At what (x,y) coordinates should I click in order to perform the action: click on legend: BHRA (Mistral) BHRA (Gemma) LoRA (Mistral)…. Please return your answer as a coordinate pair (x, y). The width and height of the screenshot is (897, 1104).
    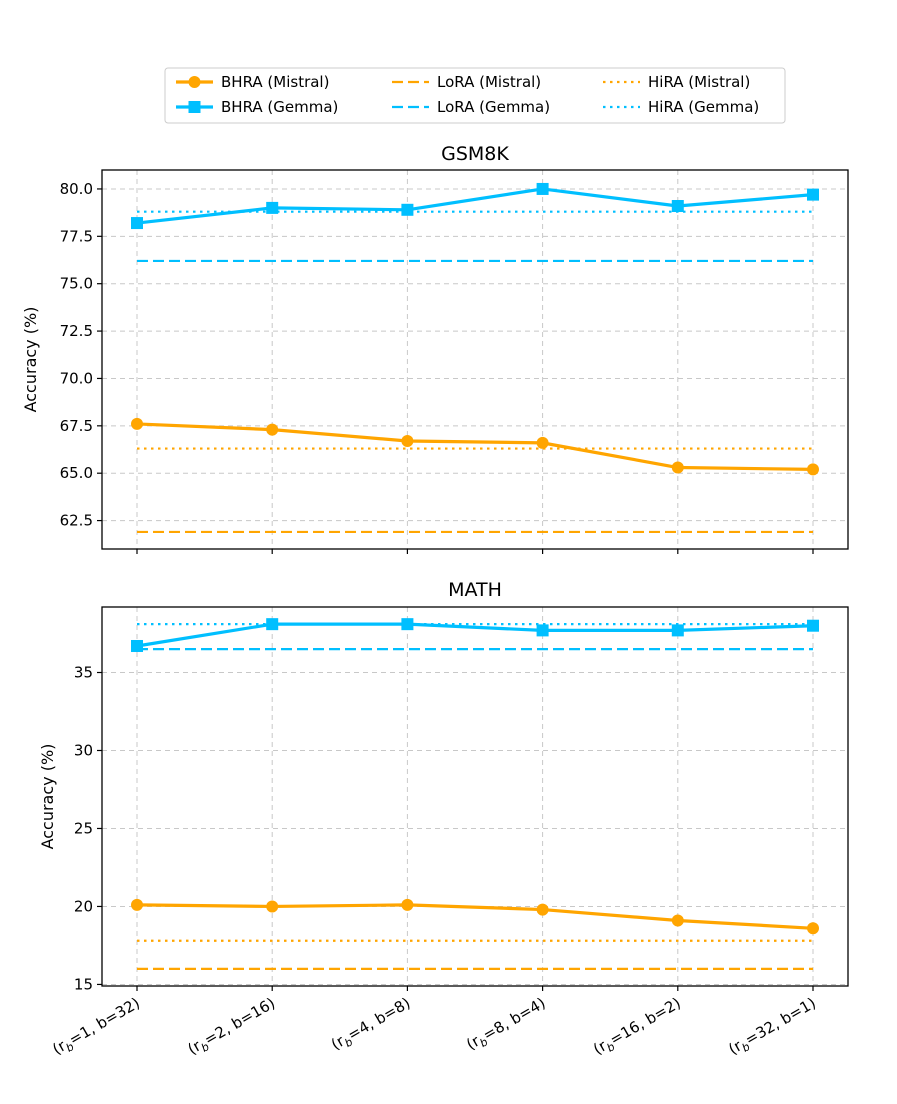
    Looking at the image, I should click on (475, 95).